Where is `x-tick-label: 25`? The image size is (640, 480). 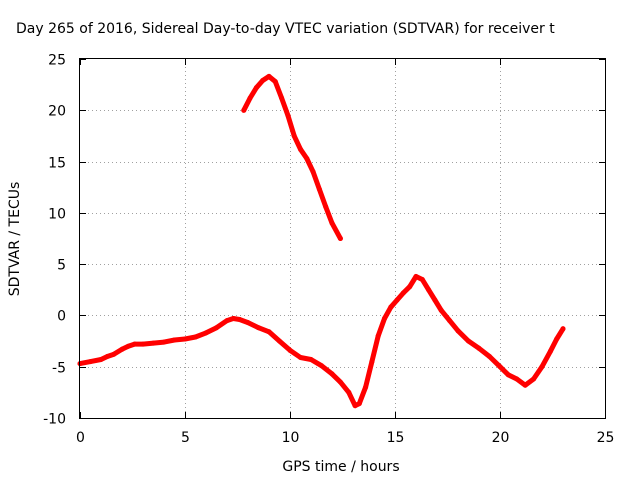
x-tick-label: 25 is located at coordinates (606, 438).